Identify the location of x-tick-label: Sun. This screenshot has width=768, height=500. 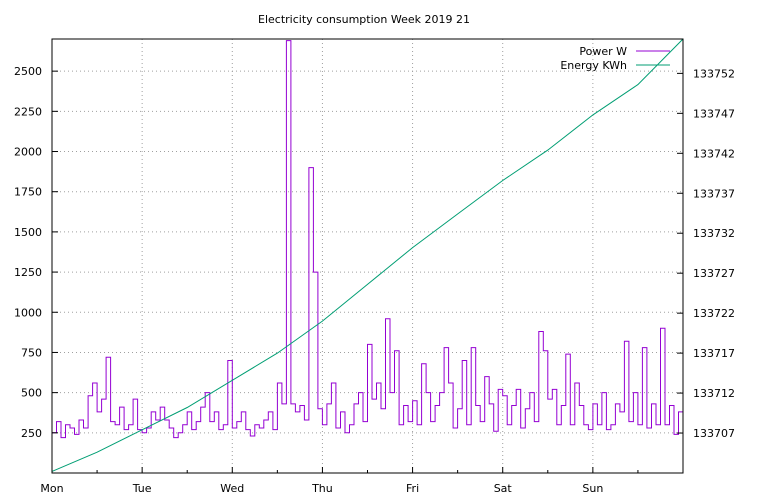
(592, 488).